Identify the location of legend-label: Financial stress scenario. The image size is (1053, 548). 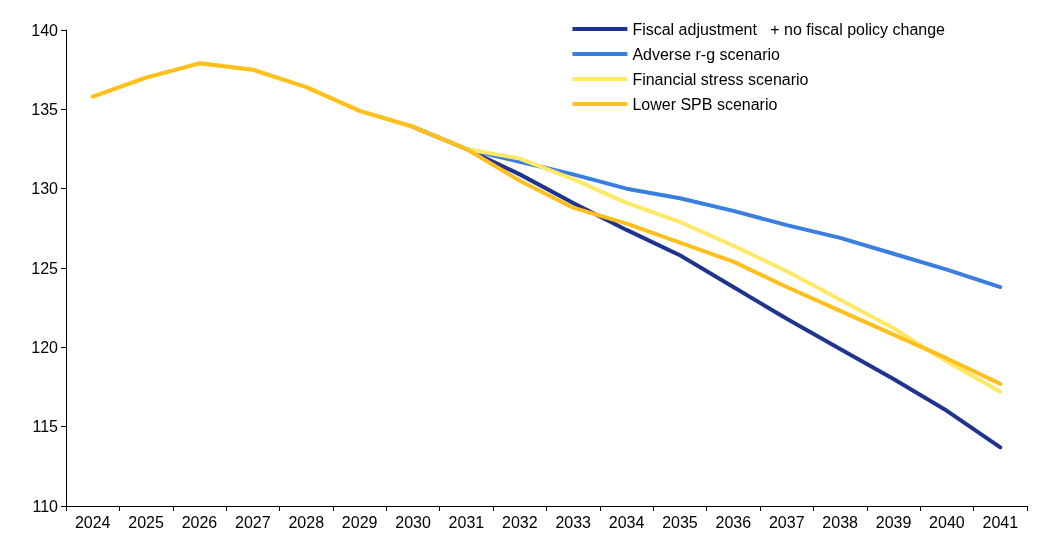
(720, 79).